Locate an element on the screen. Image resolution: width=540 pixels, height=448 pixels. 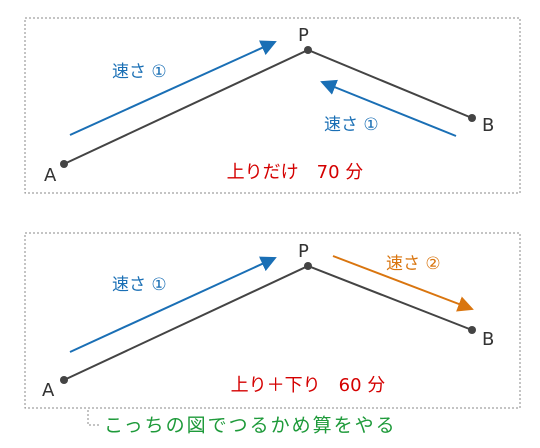
caption: こっちの図でつるかめ算をやる is located at coordinates (250, 426).